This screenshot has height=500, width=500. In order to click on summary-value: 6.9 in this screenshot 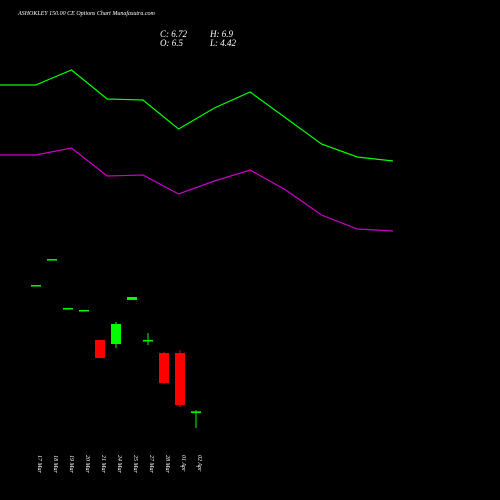, I will do `click(228, 34)`.